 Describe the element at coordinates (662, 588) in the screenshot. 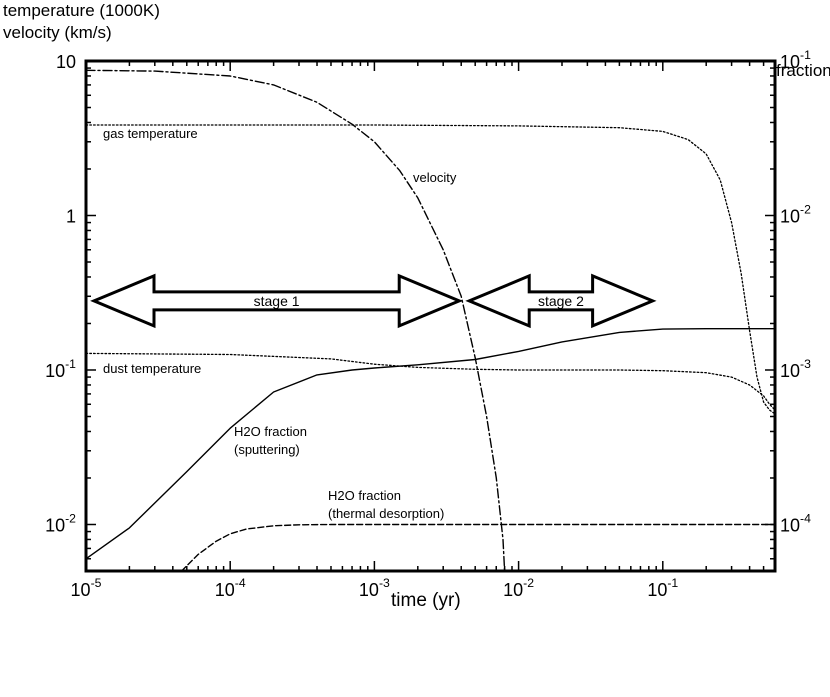

I see `x-tick-label: 10⁻¹` at that location.